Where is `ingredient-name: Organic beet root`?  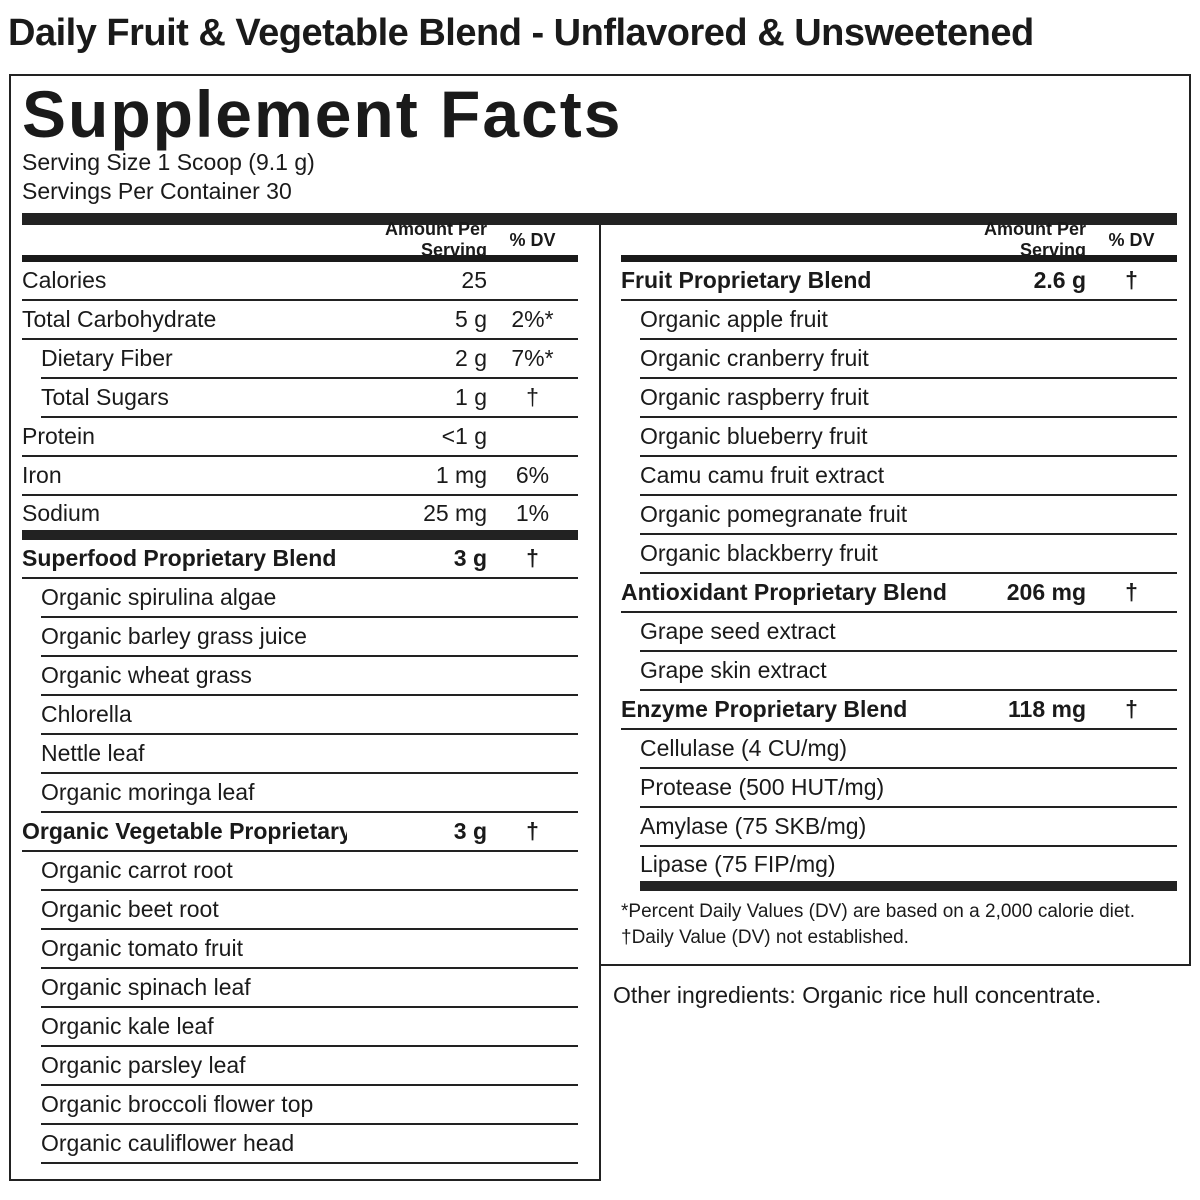
ingredient-name: Organic beet root is located at coordinates (130, 909).